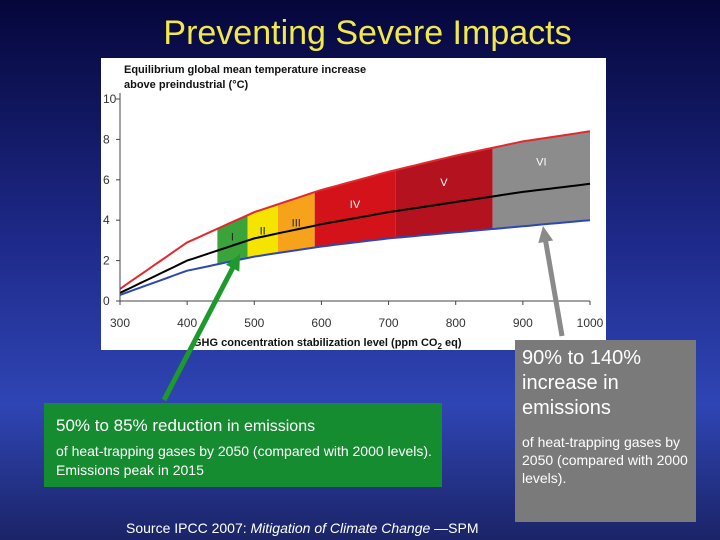 This screenshot has height=540, width=720. I want to click on x-tick-label: 700, so click(389, 323).